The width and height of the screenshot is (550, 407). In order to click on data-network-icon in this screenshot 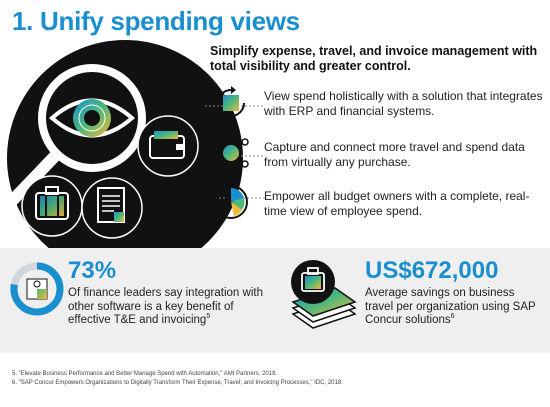, I will do `click(231, 153)`.